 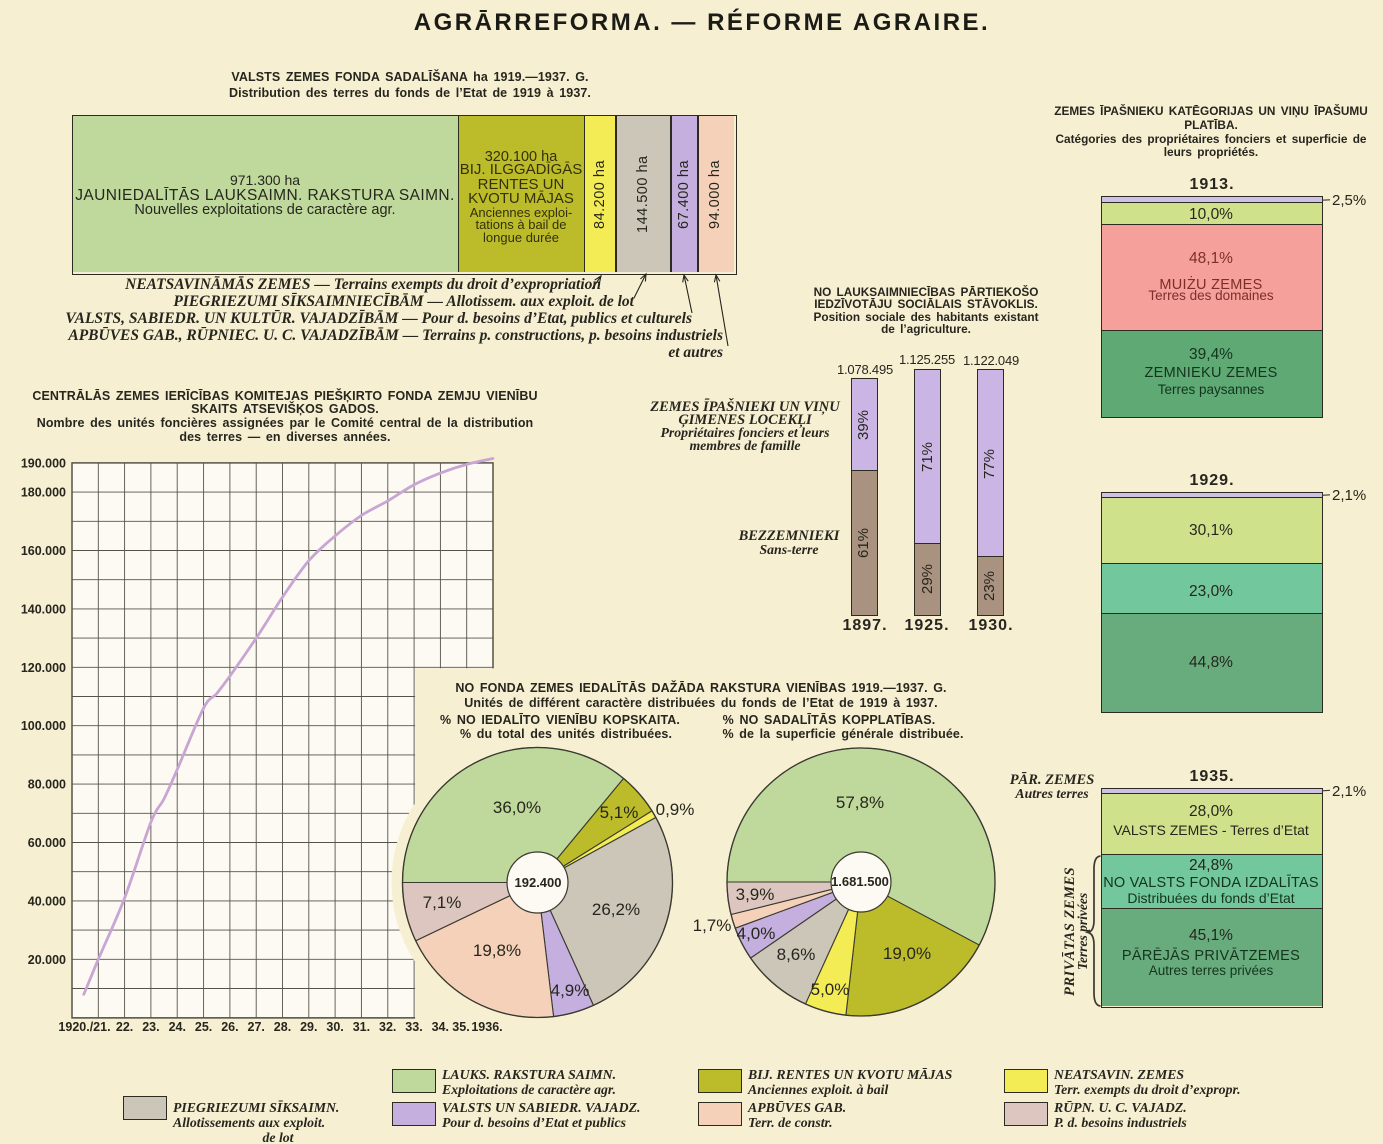 What do you see at coordinates (256, 1027) in the screenshot?
I see `svg-text: 27.` at bounding box center [256, 1027].